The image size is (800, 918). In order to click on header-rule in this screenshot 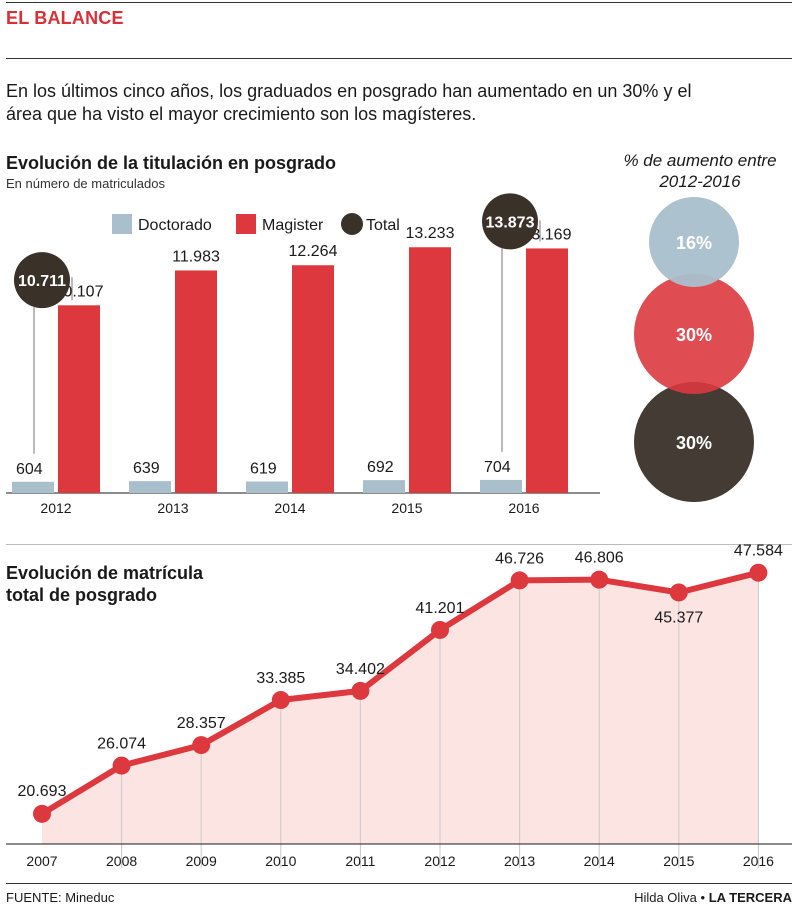, I will do `click(399, 58)`.